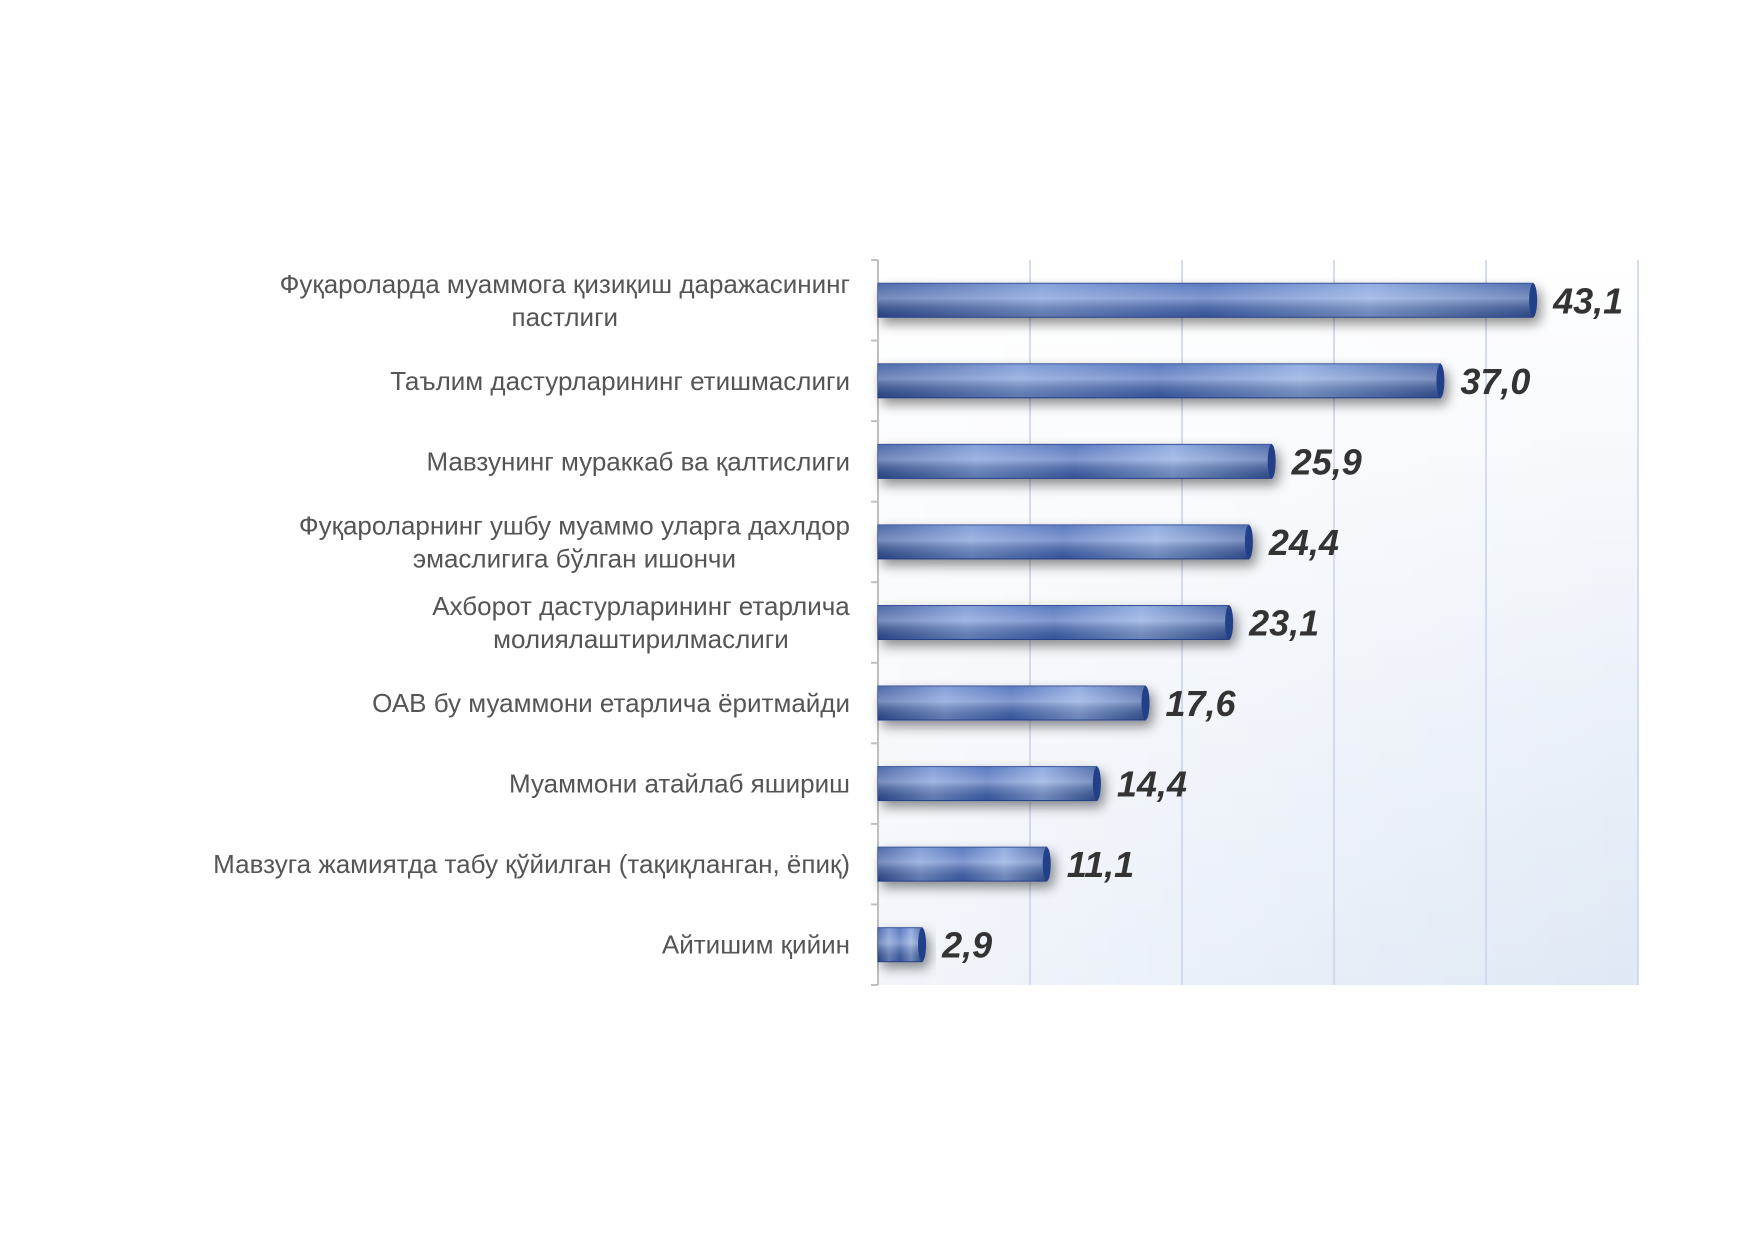 The width and height of the screenshot is (1748, 1240). I want to click on category-label: Муаммони атайлаб яшириш, so click(679, 784).